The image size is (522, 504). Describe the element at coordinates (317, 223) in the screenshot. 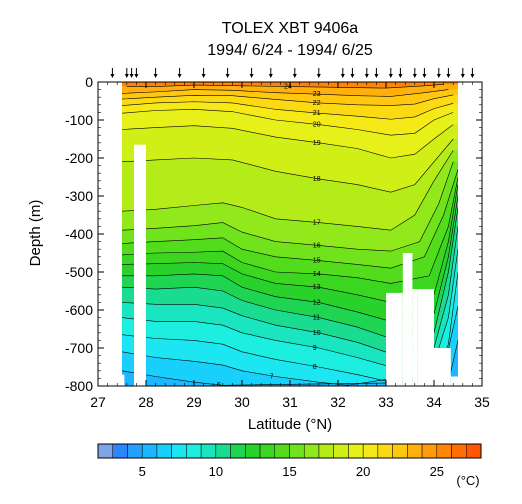

I see `contour-label: 17` at that location.